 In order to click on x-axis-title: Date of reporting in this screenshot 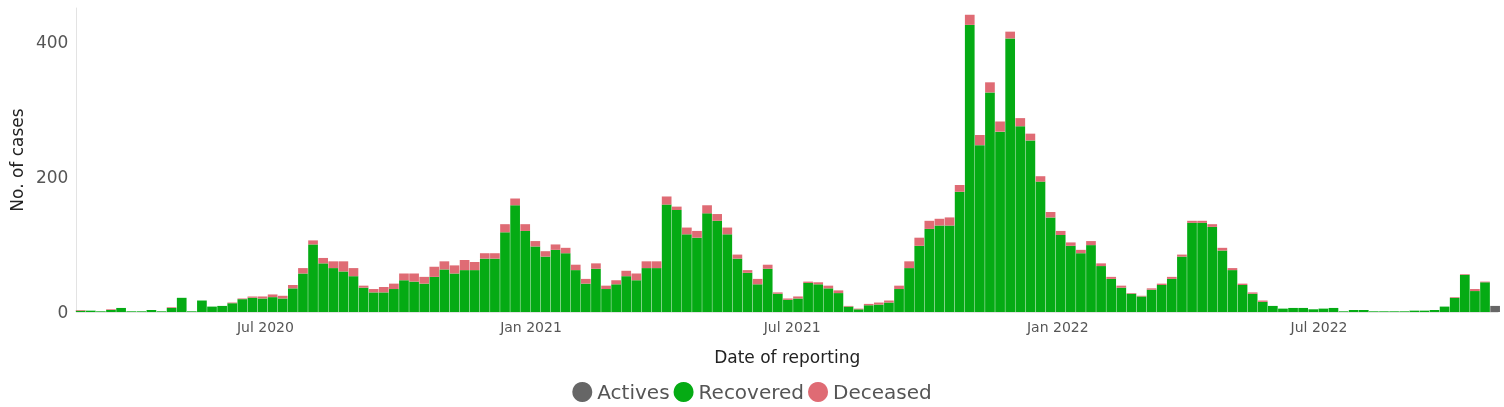, I will do `click(787, 356)`.